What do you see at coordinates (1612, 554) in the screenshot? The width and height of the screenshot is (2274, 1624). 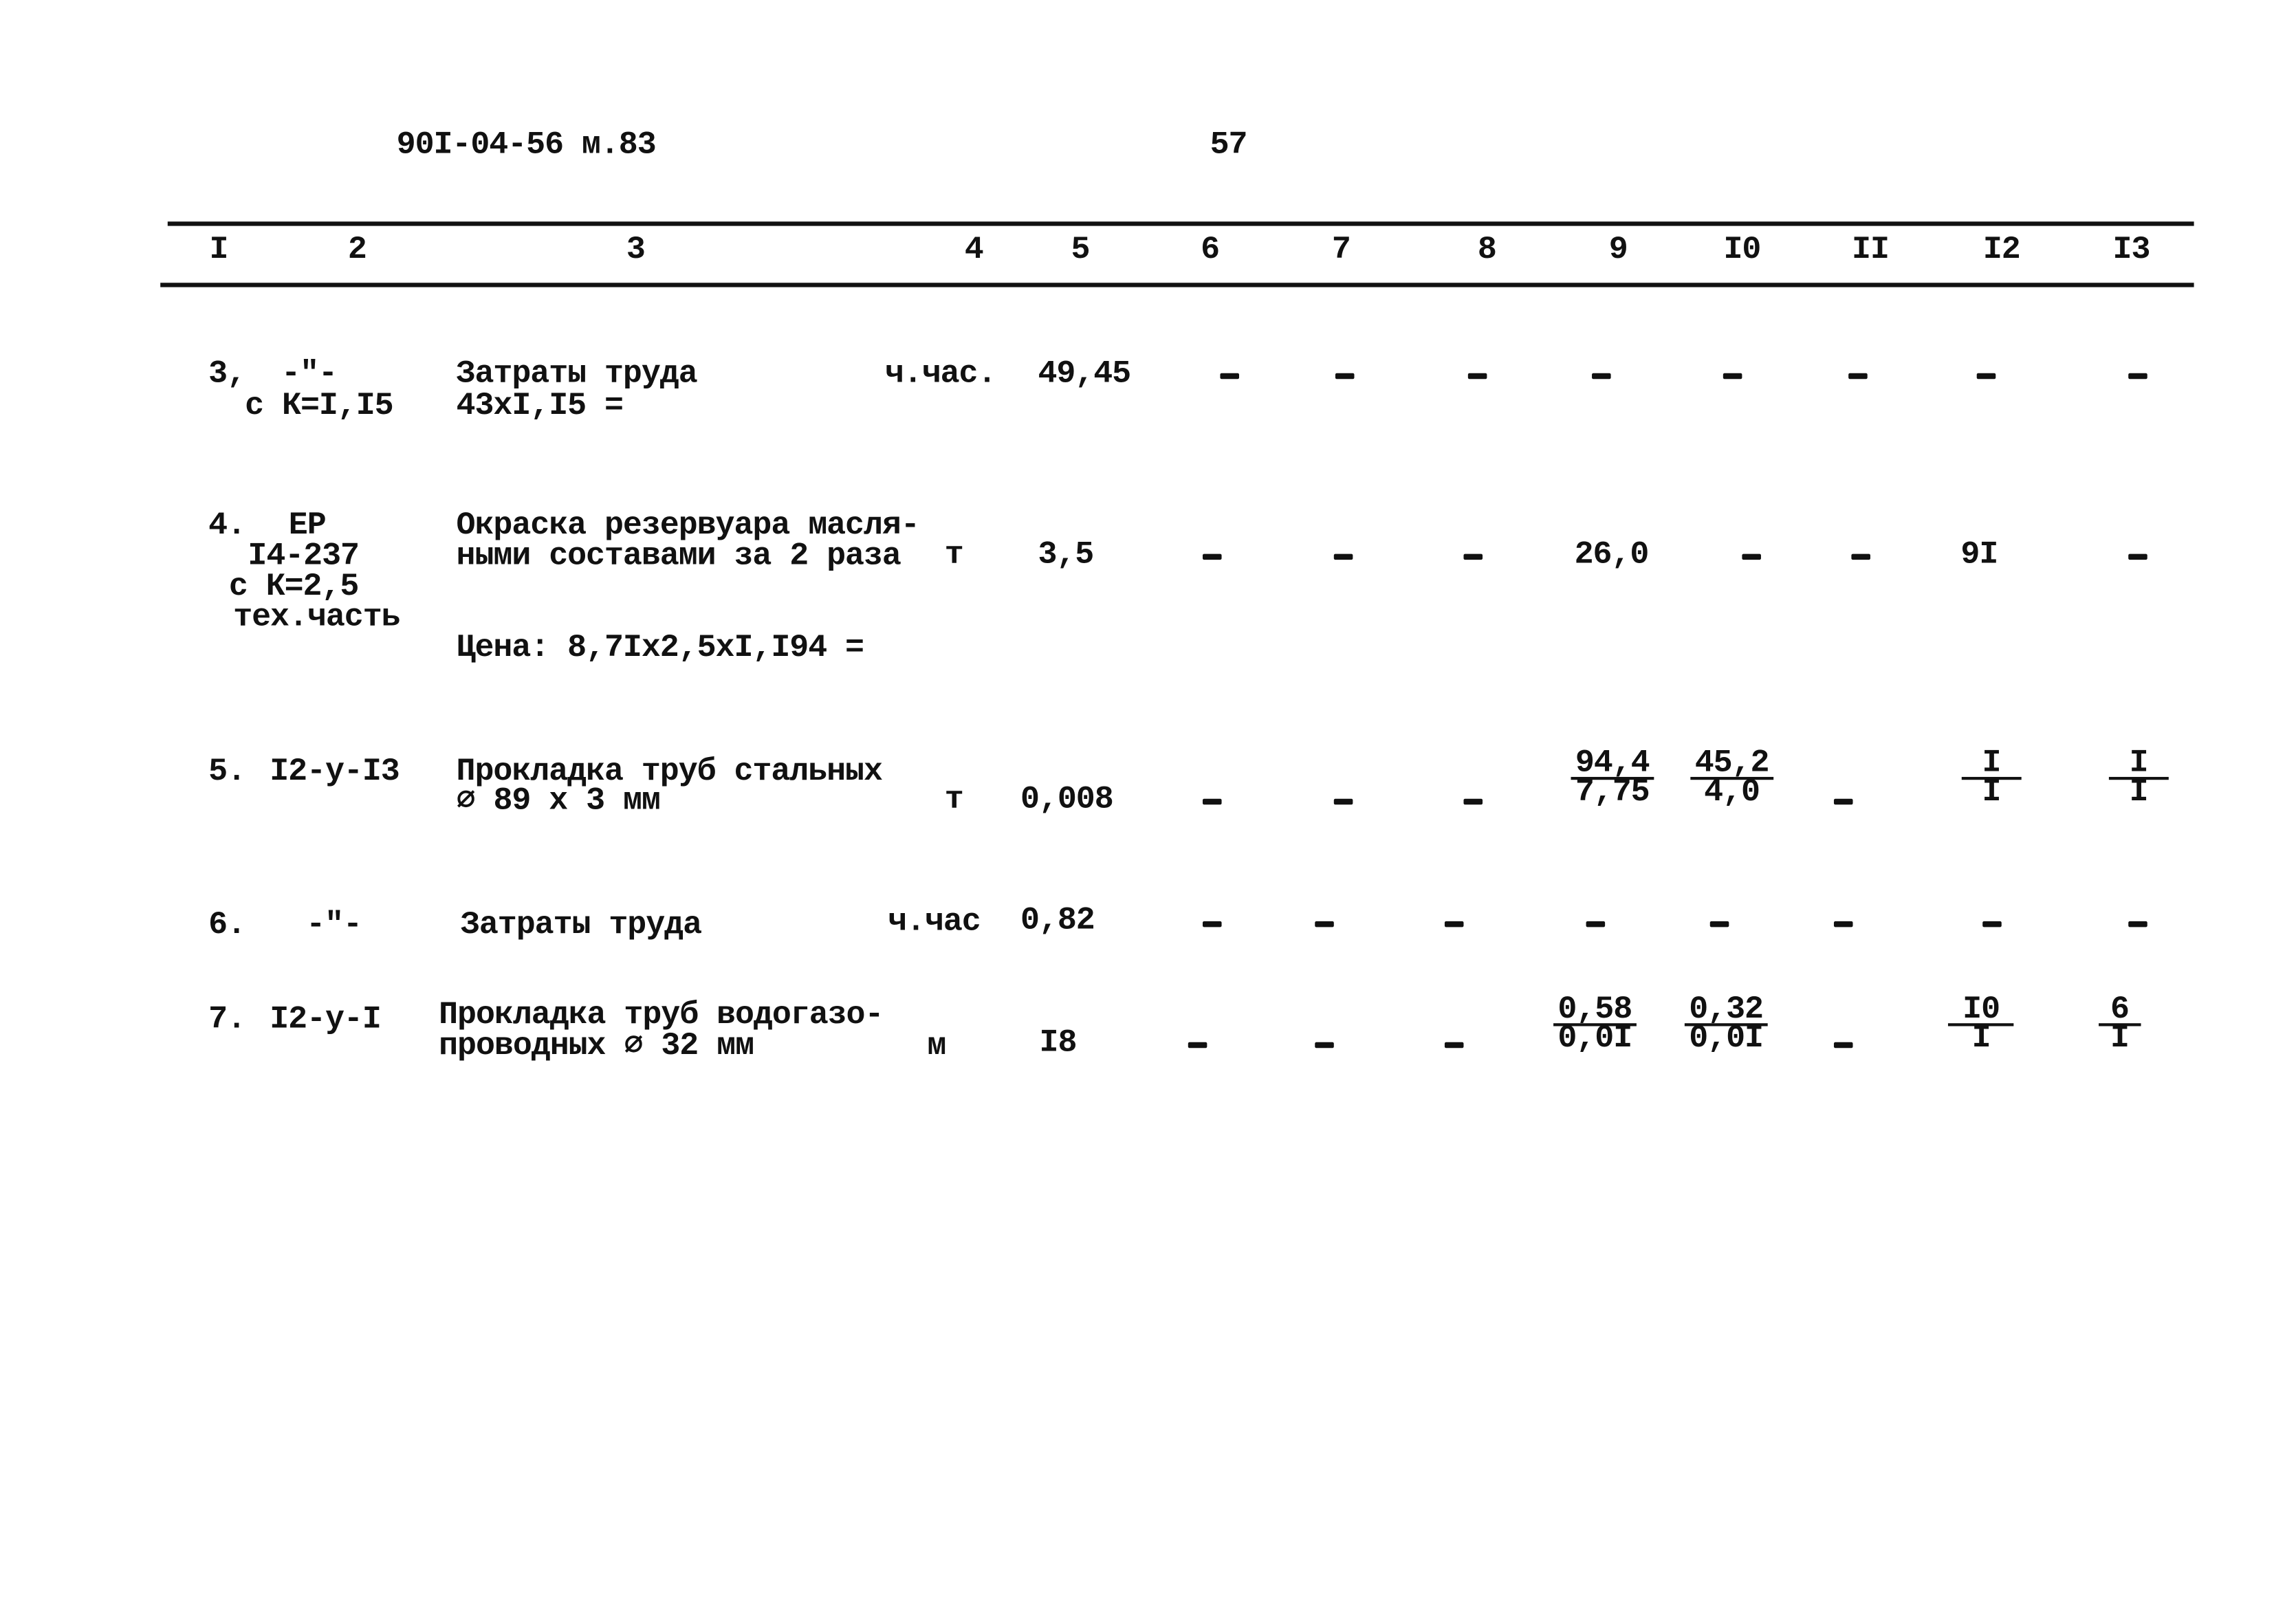 I see `cell-value: 26,0` at bounding box center [1612, 554].